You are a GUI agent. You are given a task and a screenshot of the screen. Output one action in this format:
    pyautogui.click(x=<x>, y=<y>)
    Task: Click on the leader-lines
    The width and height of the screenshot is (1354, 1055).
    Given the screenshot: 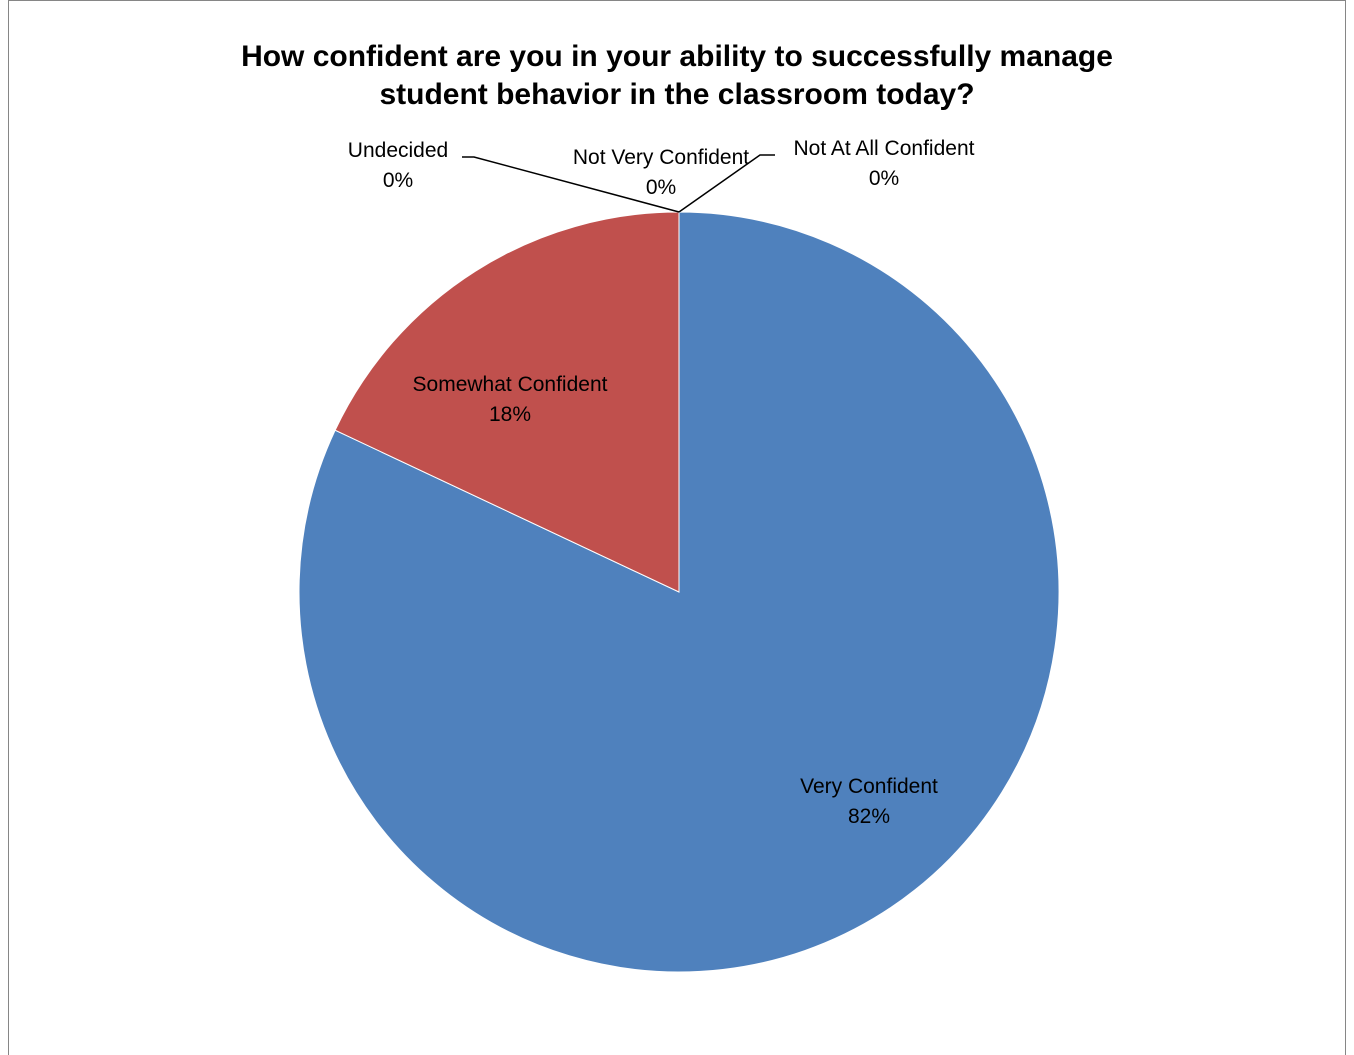 What is the action you would take?
    pyautogui.click(x=618, y=183)
    